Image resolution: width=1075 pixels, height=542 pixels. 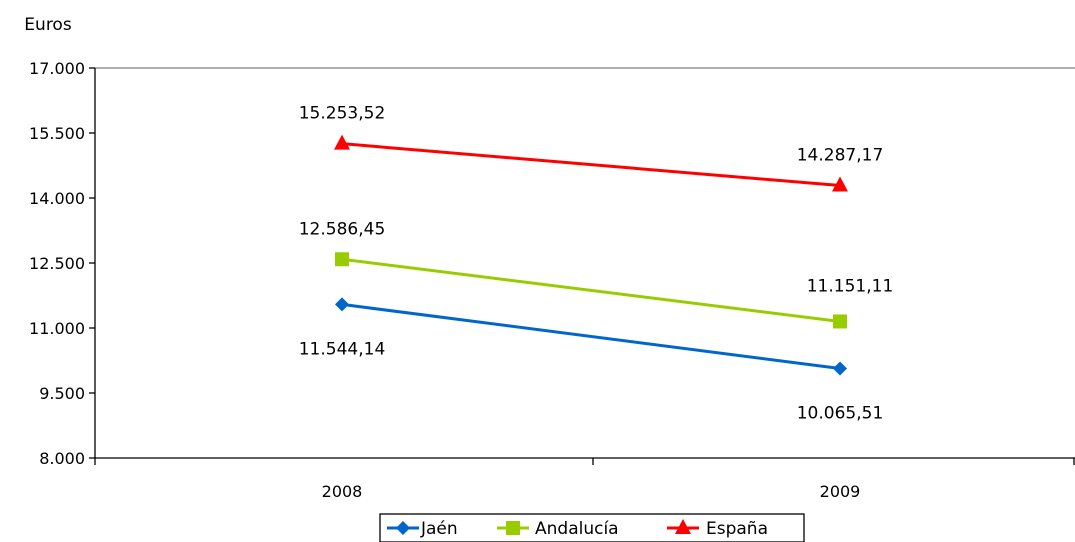 What do you see at coordinates (57, 133) in the screenshot?
I see `y-tick-label: 15.500` at bounding box center [57, 133].